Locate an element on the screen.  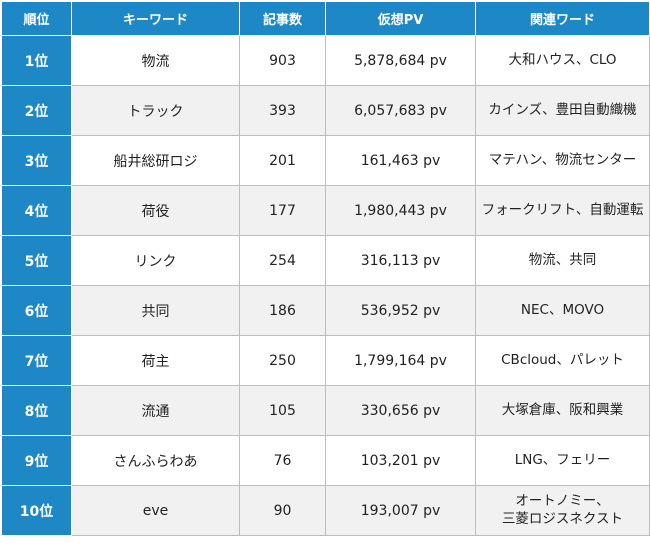
rank-column-header: 順位 is located at coordinates (36, 18).